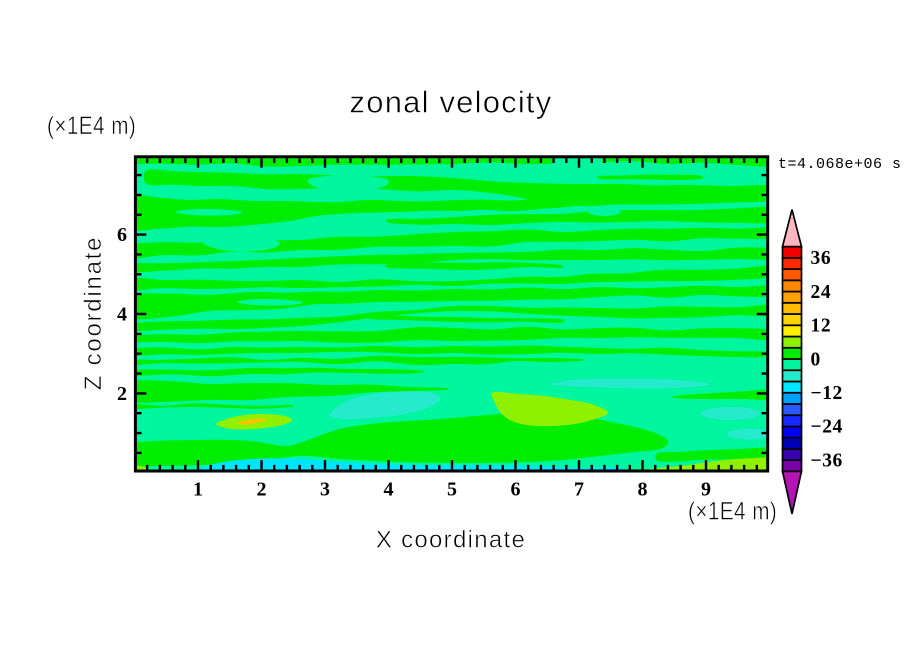 The width and height of the screenshot is (904, 654). I want to click on svg-text: 24, so click(821, 292).